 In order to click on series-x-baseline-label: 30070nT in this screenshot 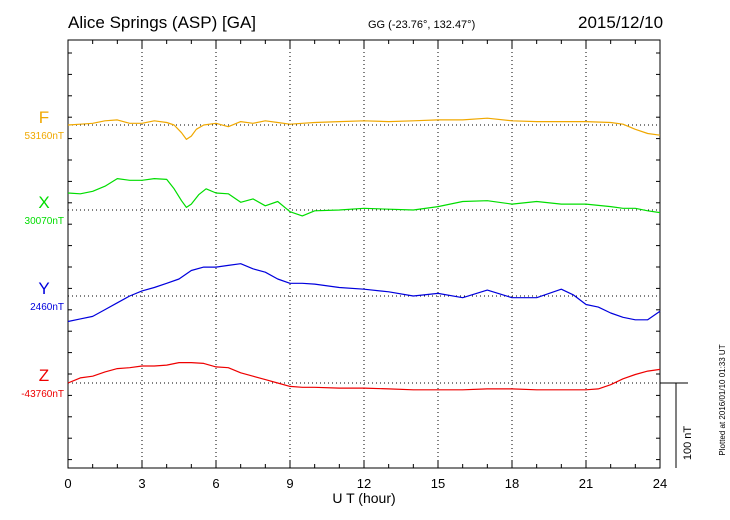, I will do `click(44, 221)`.